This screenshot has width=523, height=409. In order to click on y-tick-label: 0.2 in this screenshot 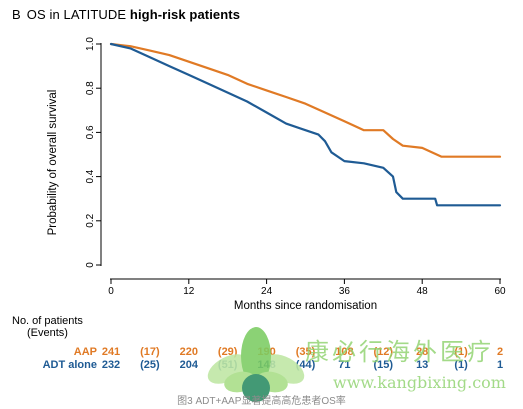, I will do `click(90, 220)`.